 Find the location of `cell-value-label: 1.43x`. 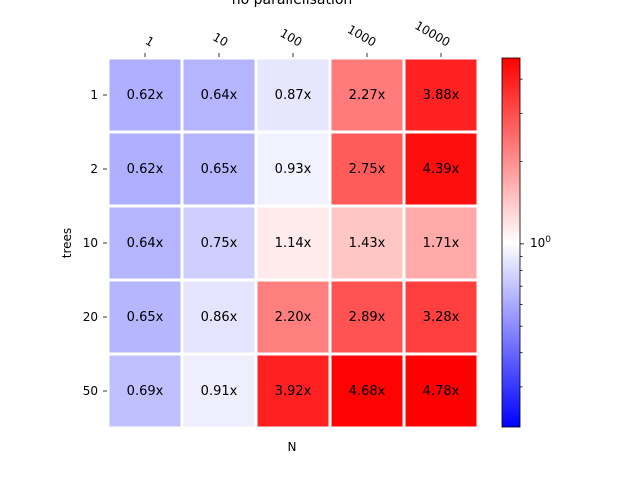

cell-value-label: 1.43x is located at coordinates (367, 243).